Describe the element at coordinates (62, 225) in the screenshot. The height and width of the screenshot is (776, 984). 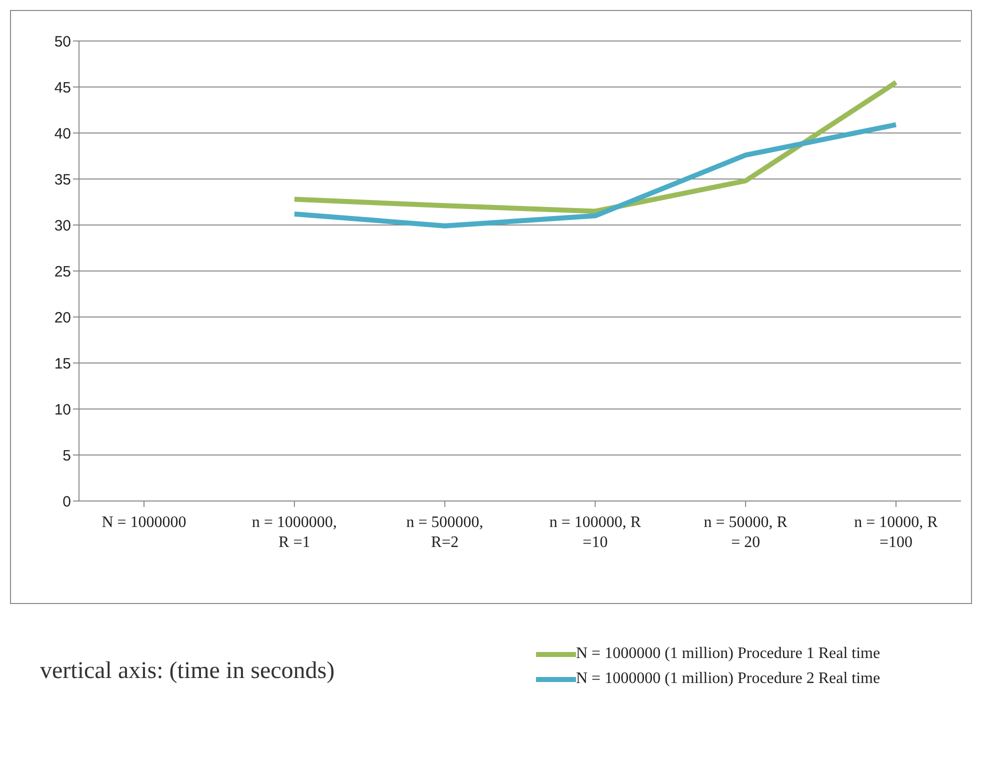
I see `y-tick-label: 30` at that location.